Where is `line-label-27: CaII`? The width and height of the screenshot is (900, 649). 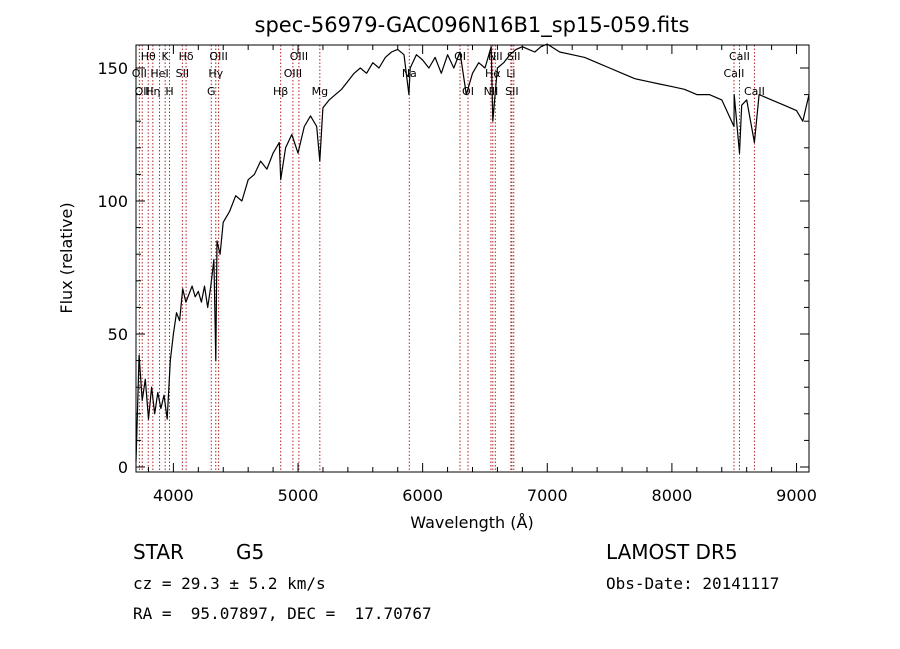 line-label-27: CaII is located at coordinates (754, 91).